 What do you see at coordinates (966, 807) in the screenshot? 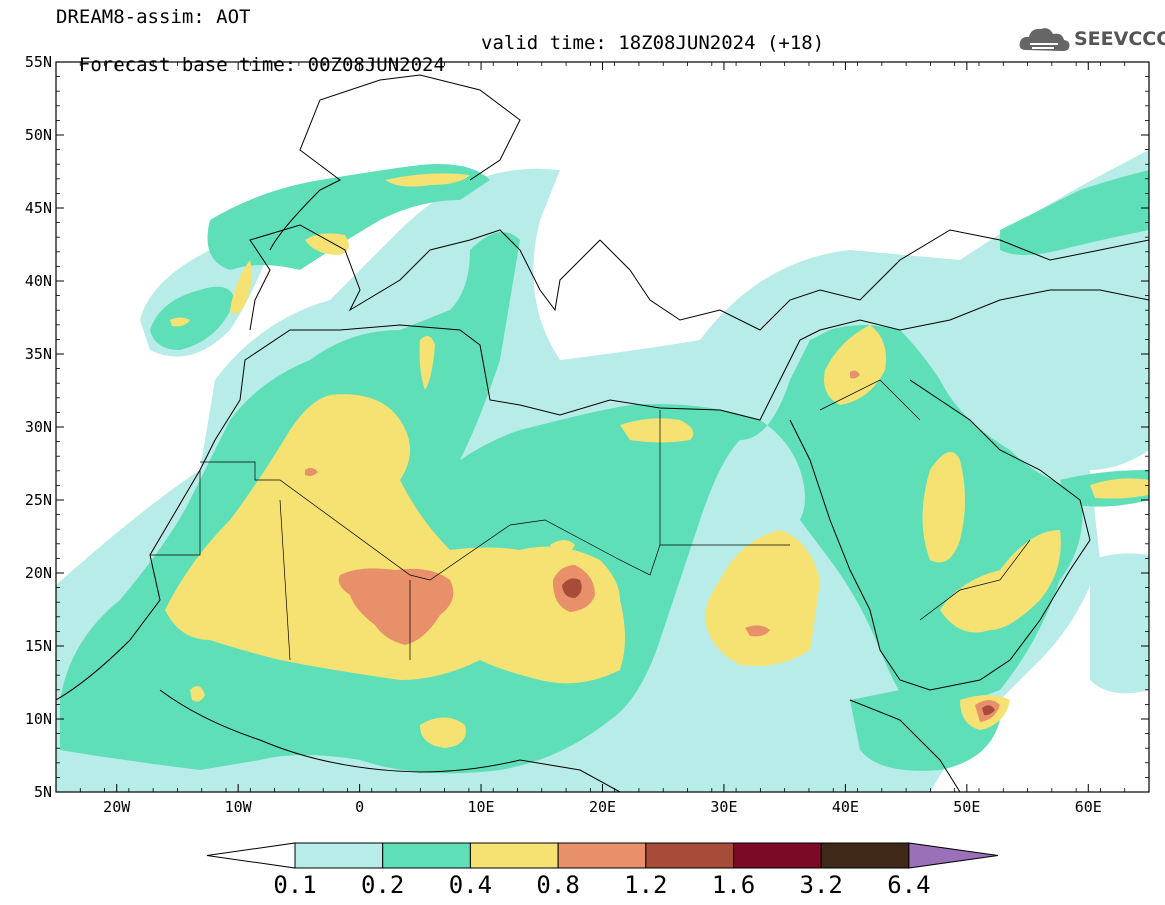
I see `lon-tick-label: 50E` at bounding box center [966, 807].